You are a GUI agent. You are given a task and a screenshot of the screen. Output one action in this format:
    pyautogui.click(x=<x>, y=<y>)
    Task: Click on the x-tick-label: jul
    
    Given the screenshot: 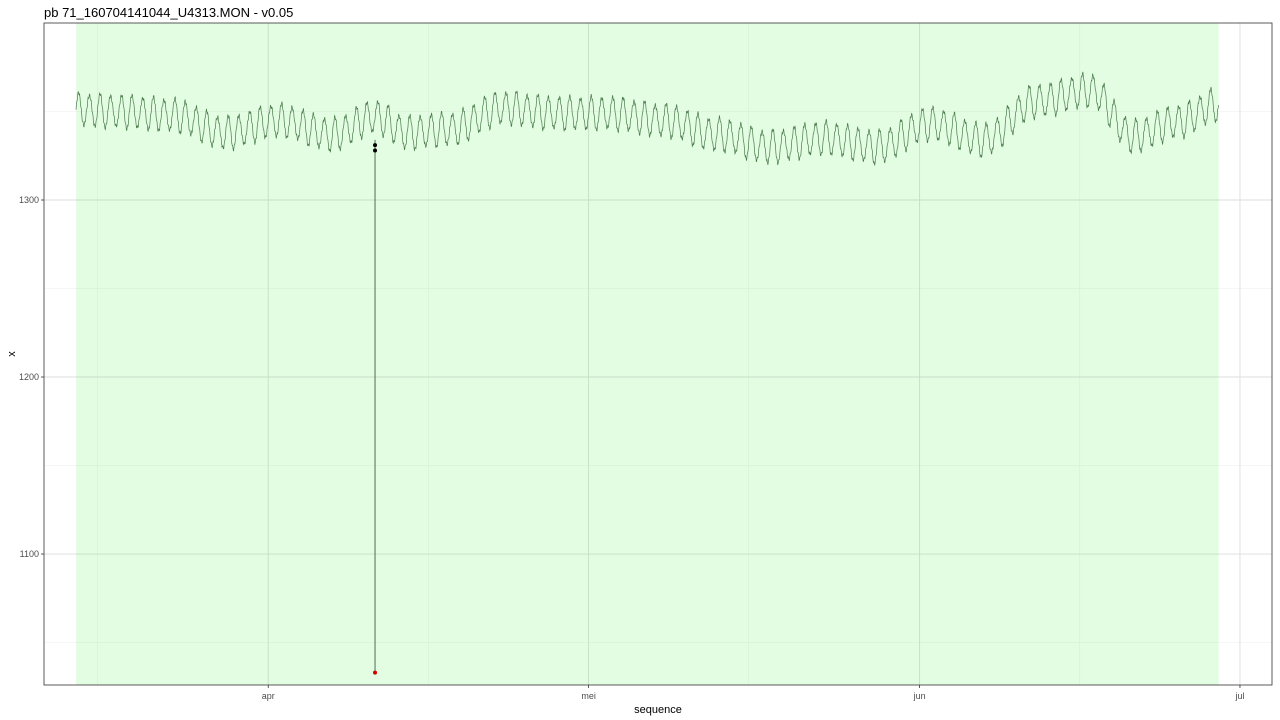 What is the action you would take?
    pyautogui.click(x=1239, y=696)
    